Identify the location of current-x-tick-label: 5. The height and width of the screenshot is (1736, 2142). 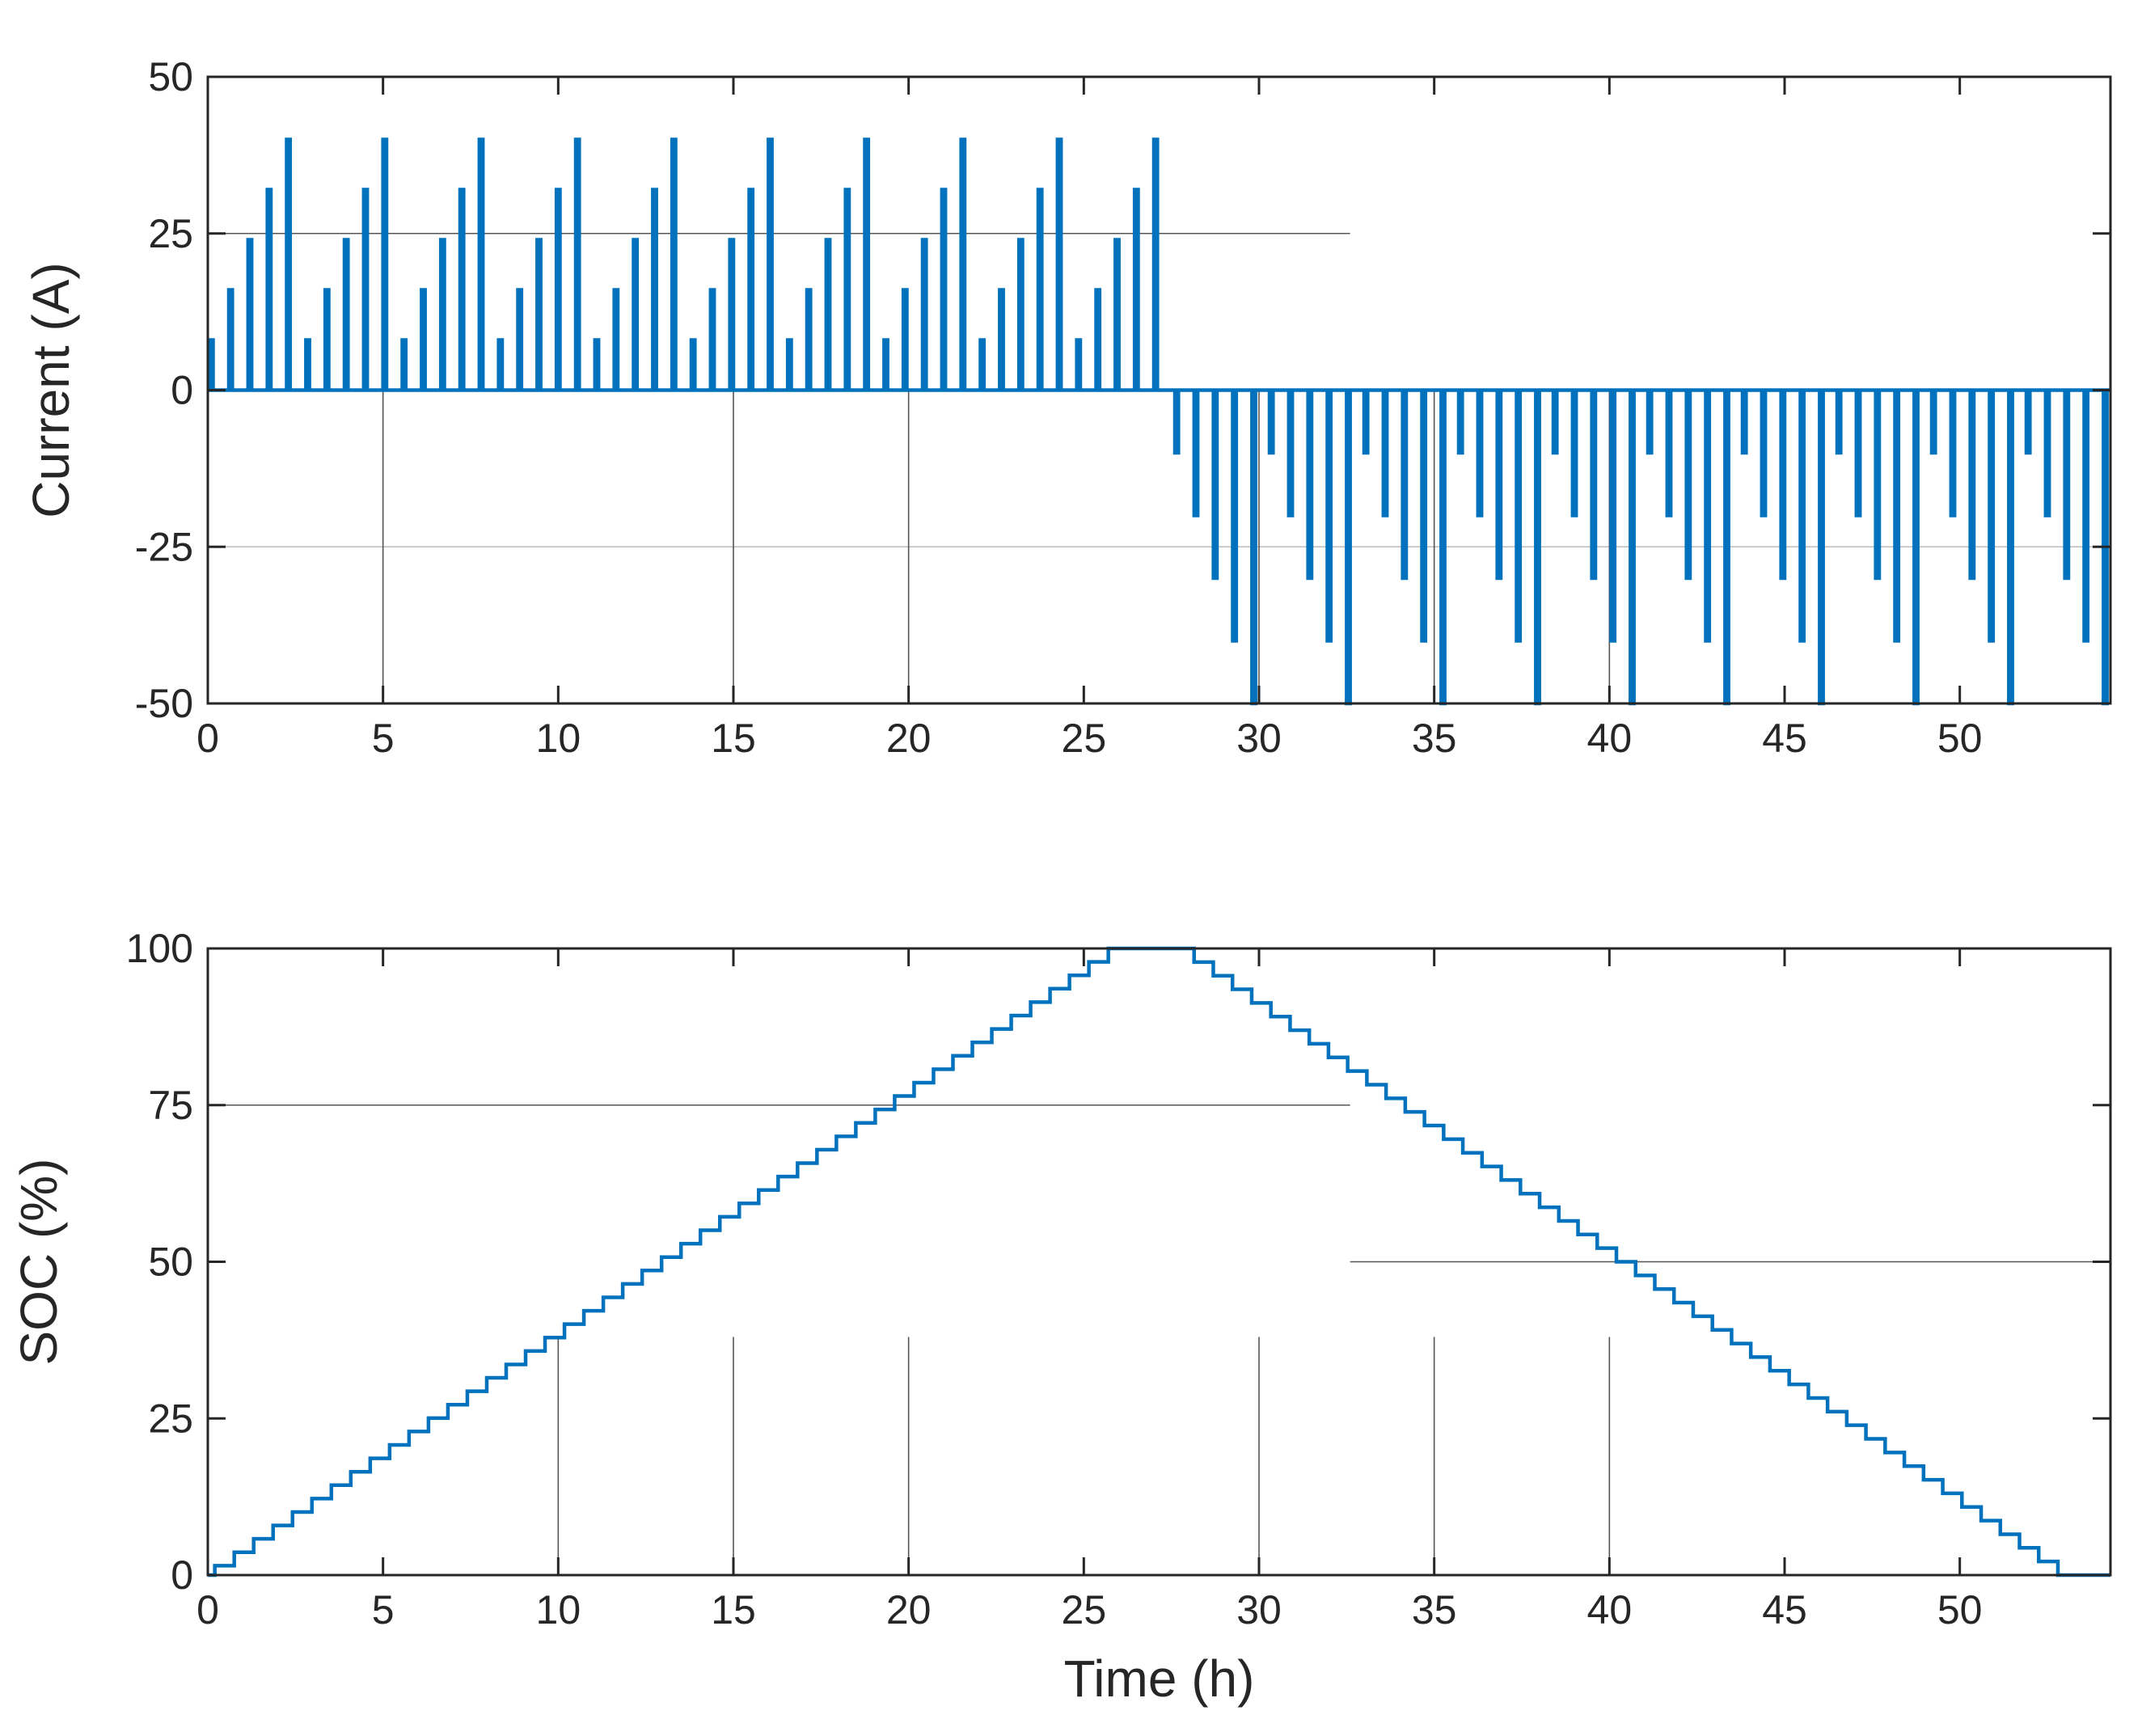
(384, 738).